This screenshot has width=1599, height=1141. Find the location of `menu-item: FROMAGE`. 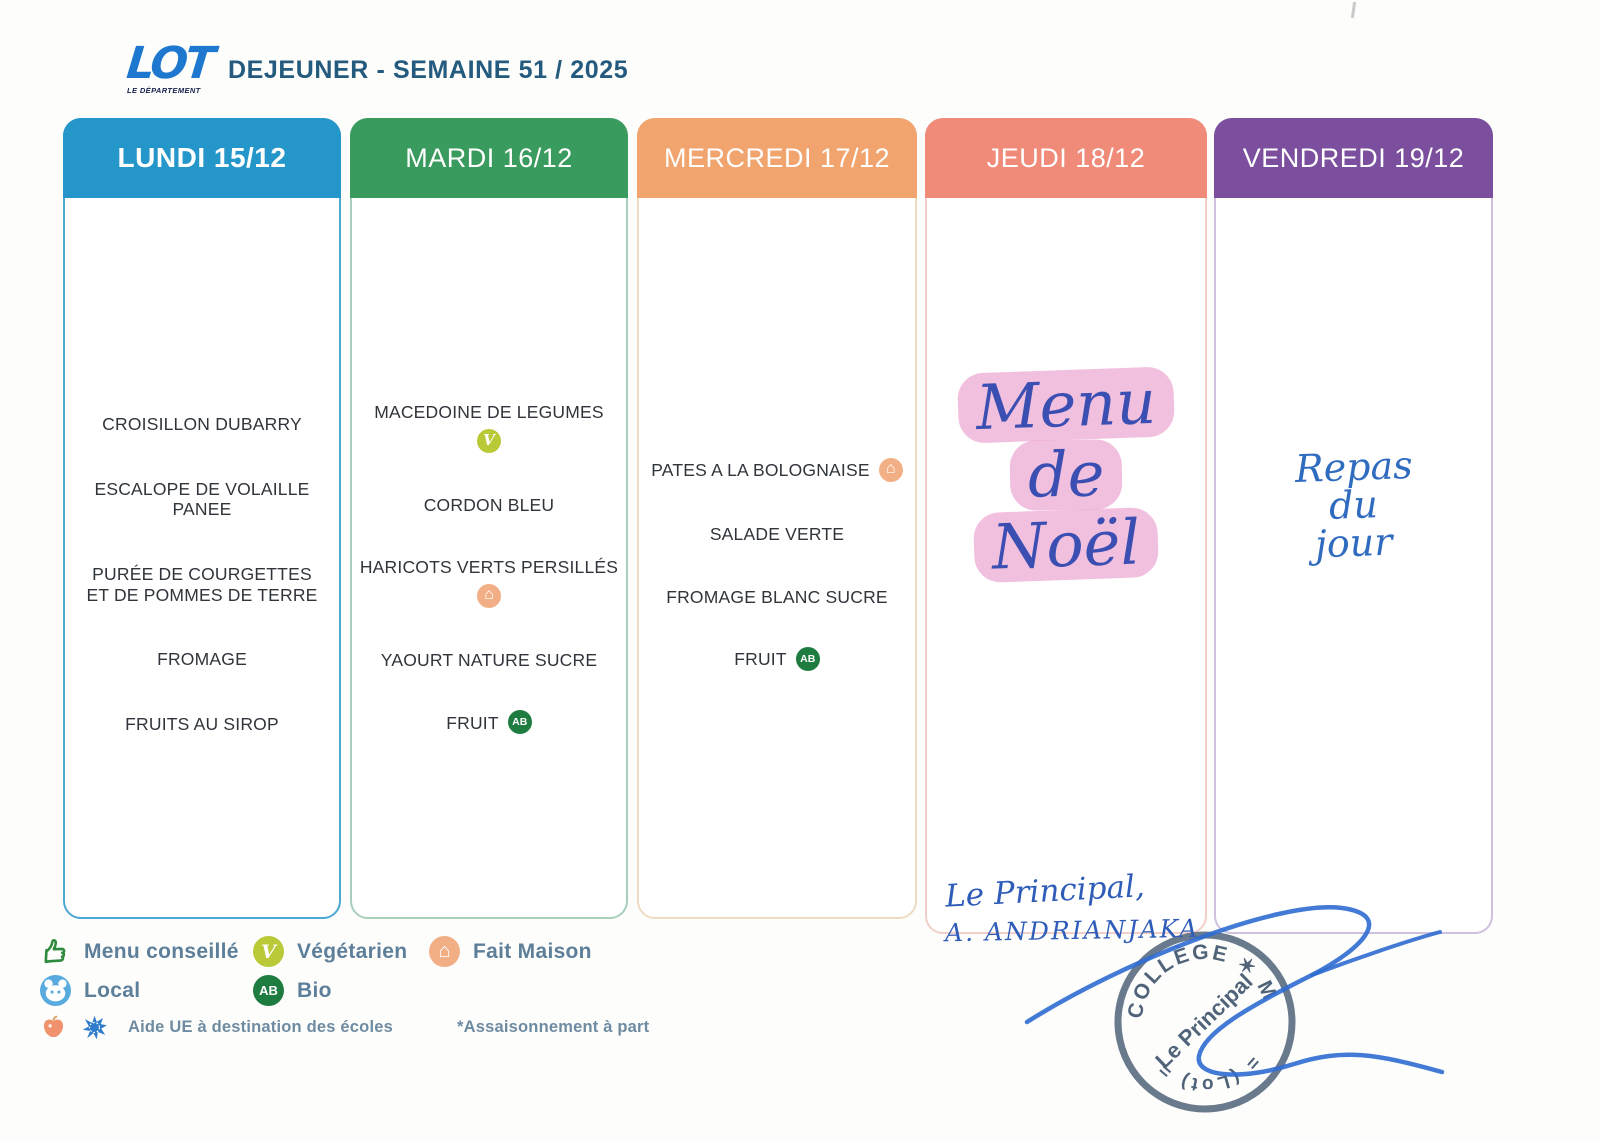

menu-item: FROMAGE is located at coordinates (202, 659).